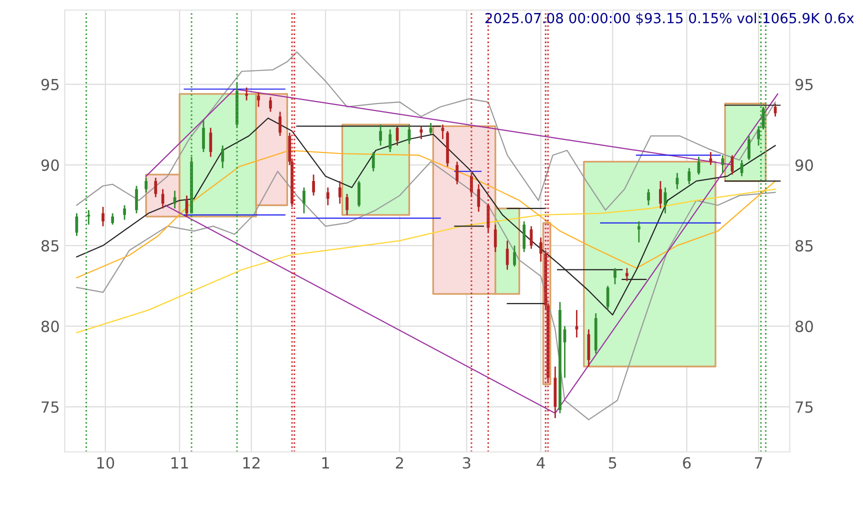 This screenshot has height=505, width=863. Describe the element at coordinates (50, 84) in the screenshot. I see `y-tick-label: 95` at that location.